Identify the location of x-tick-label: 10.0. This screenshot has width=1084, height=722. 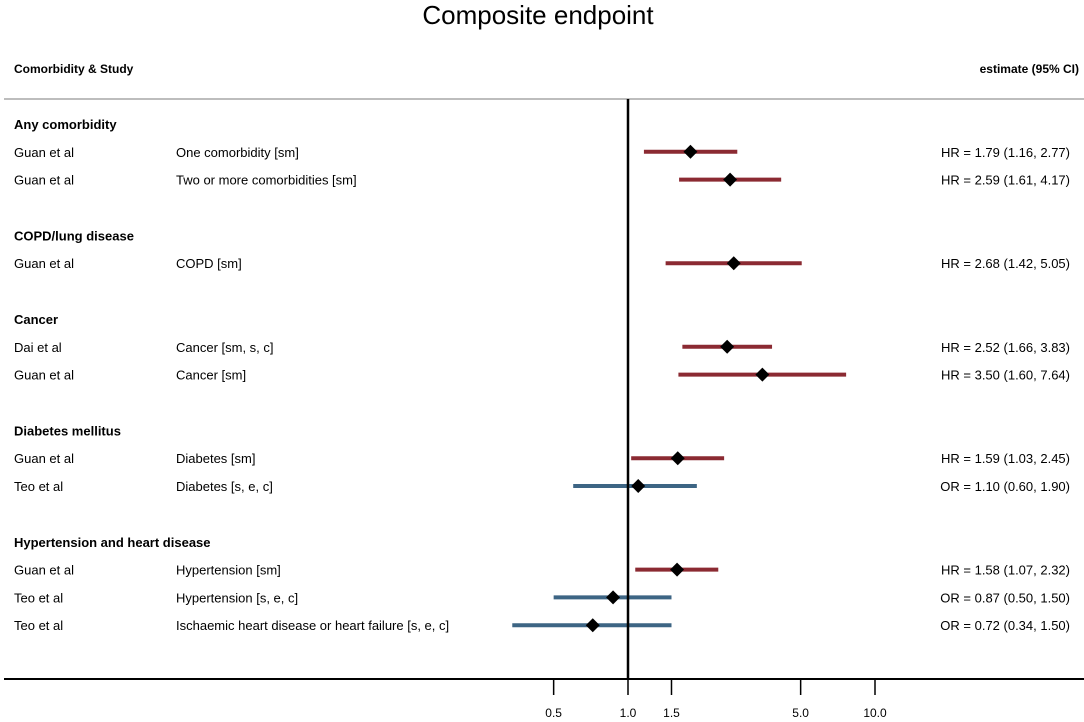
(875, 713).